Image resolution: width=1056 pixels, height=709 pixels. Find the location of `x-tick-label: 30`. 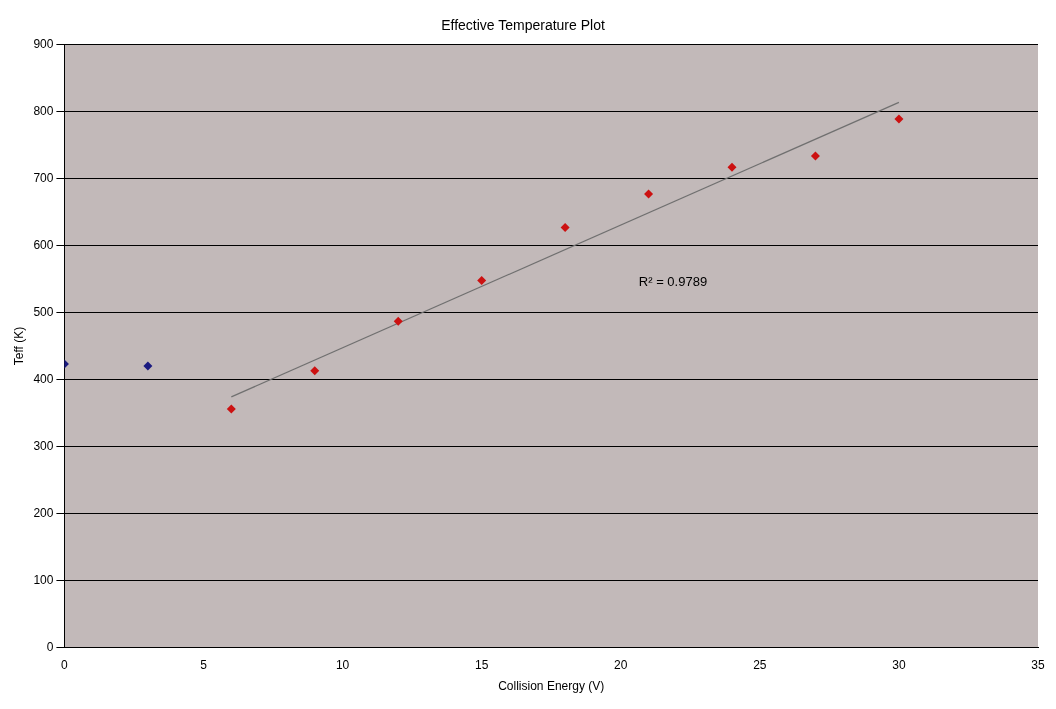

x-tick-label: 30 is located at coordinates (899, 664).